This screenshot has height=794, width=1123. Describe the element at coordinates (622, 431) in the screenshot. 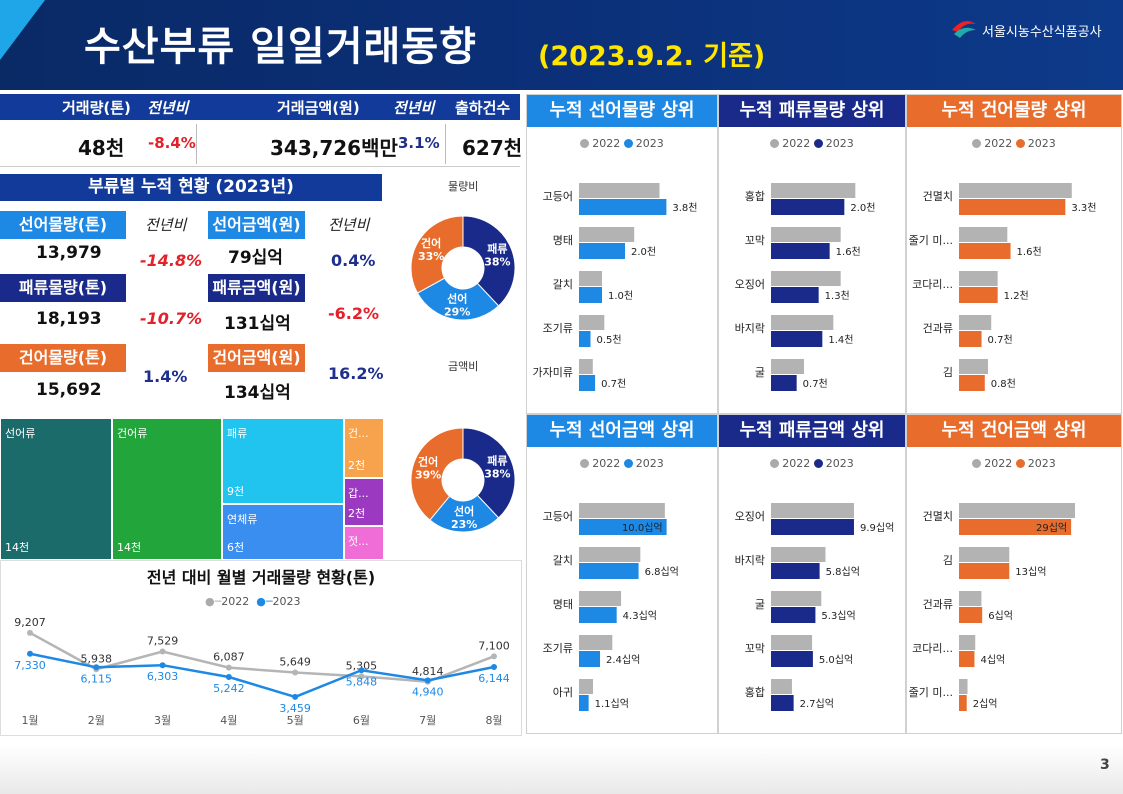

I see `panel-title: 누적 선어금액 상위` at that location.